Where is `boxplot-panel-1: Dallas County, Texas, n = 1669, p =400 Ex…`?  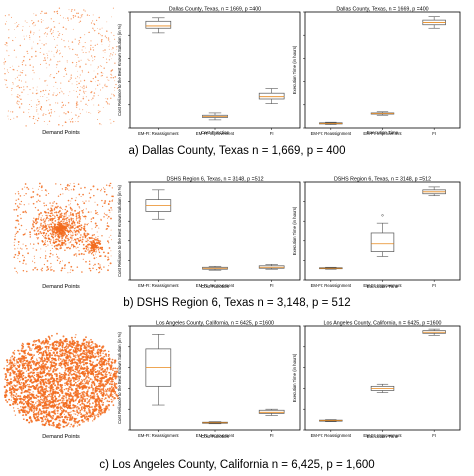
boxplot-panel-1: Dallas County, Texas, n = 1669, p =400 Ex… is located at coordinates (376, 71).